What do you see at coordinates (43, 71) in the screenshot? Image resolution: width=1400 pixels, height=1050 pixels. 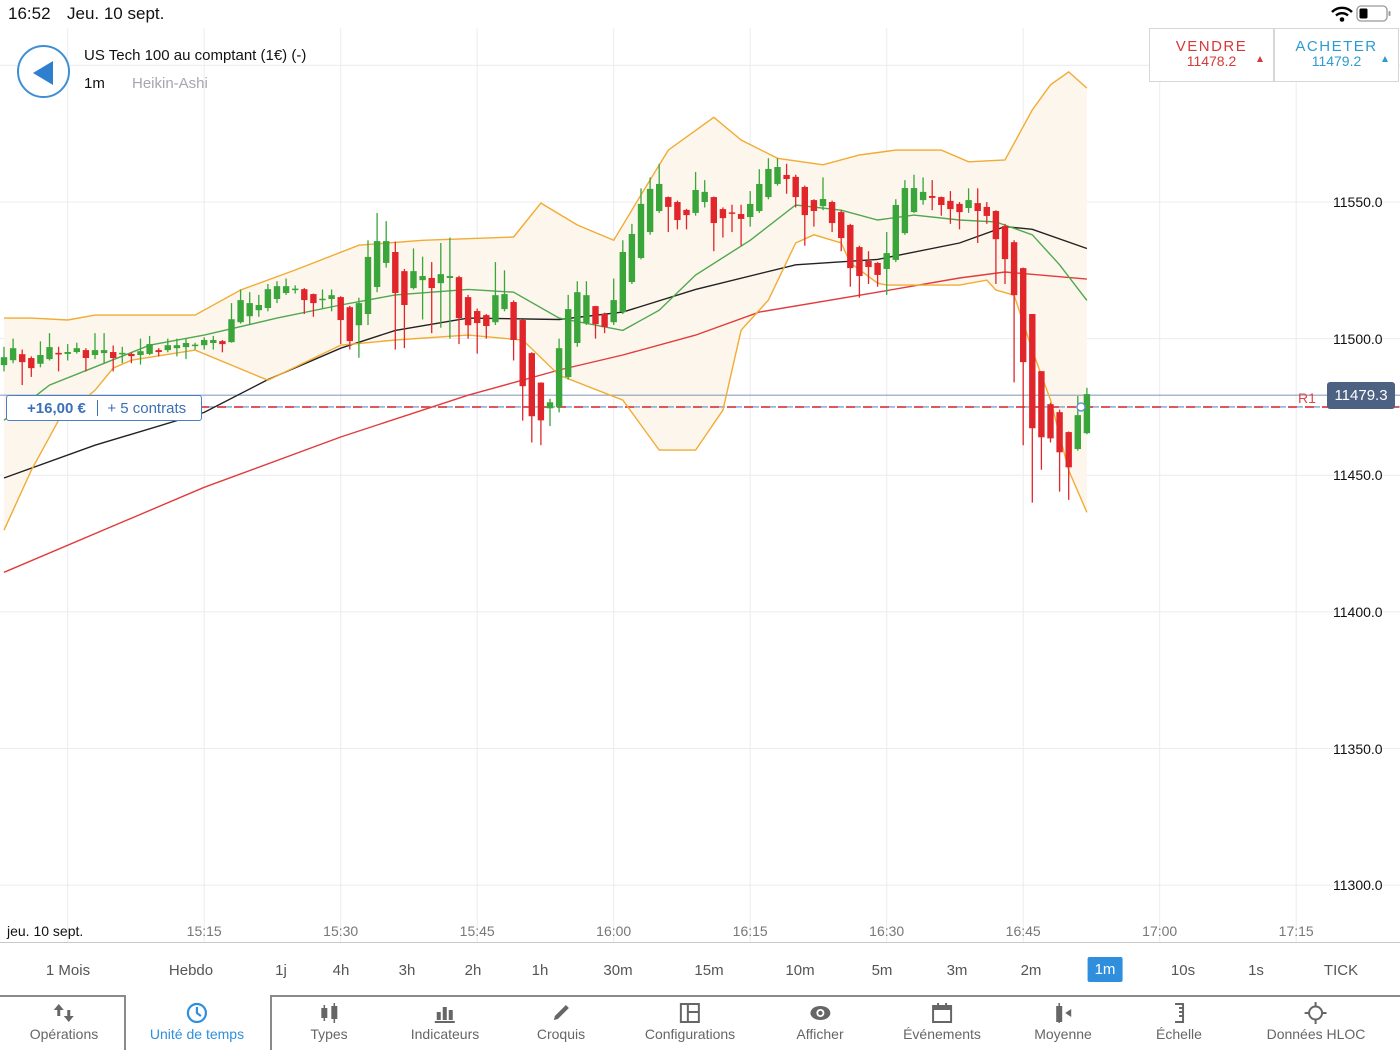 I see `back-button` at bounding box center [43, 71].